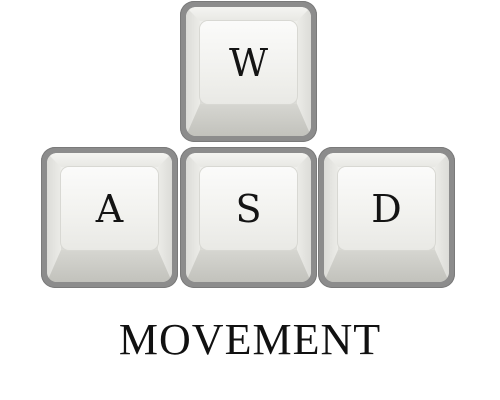 This screenshot has height=400, width=500. I want to click on key-s-bevel-bottom, so click(248, 266).